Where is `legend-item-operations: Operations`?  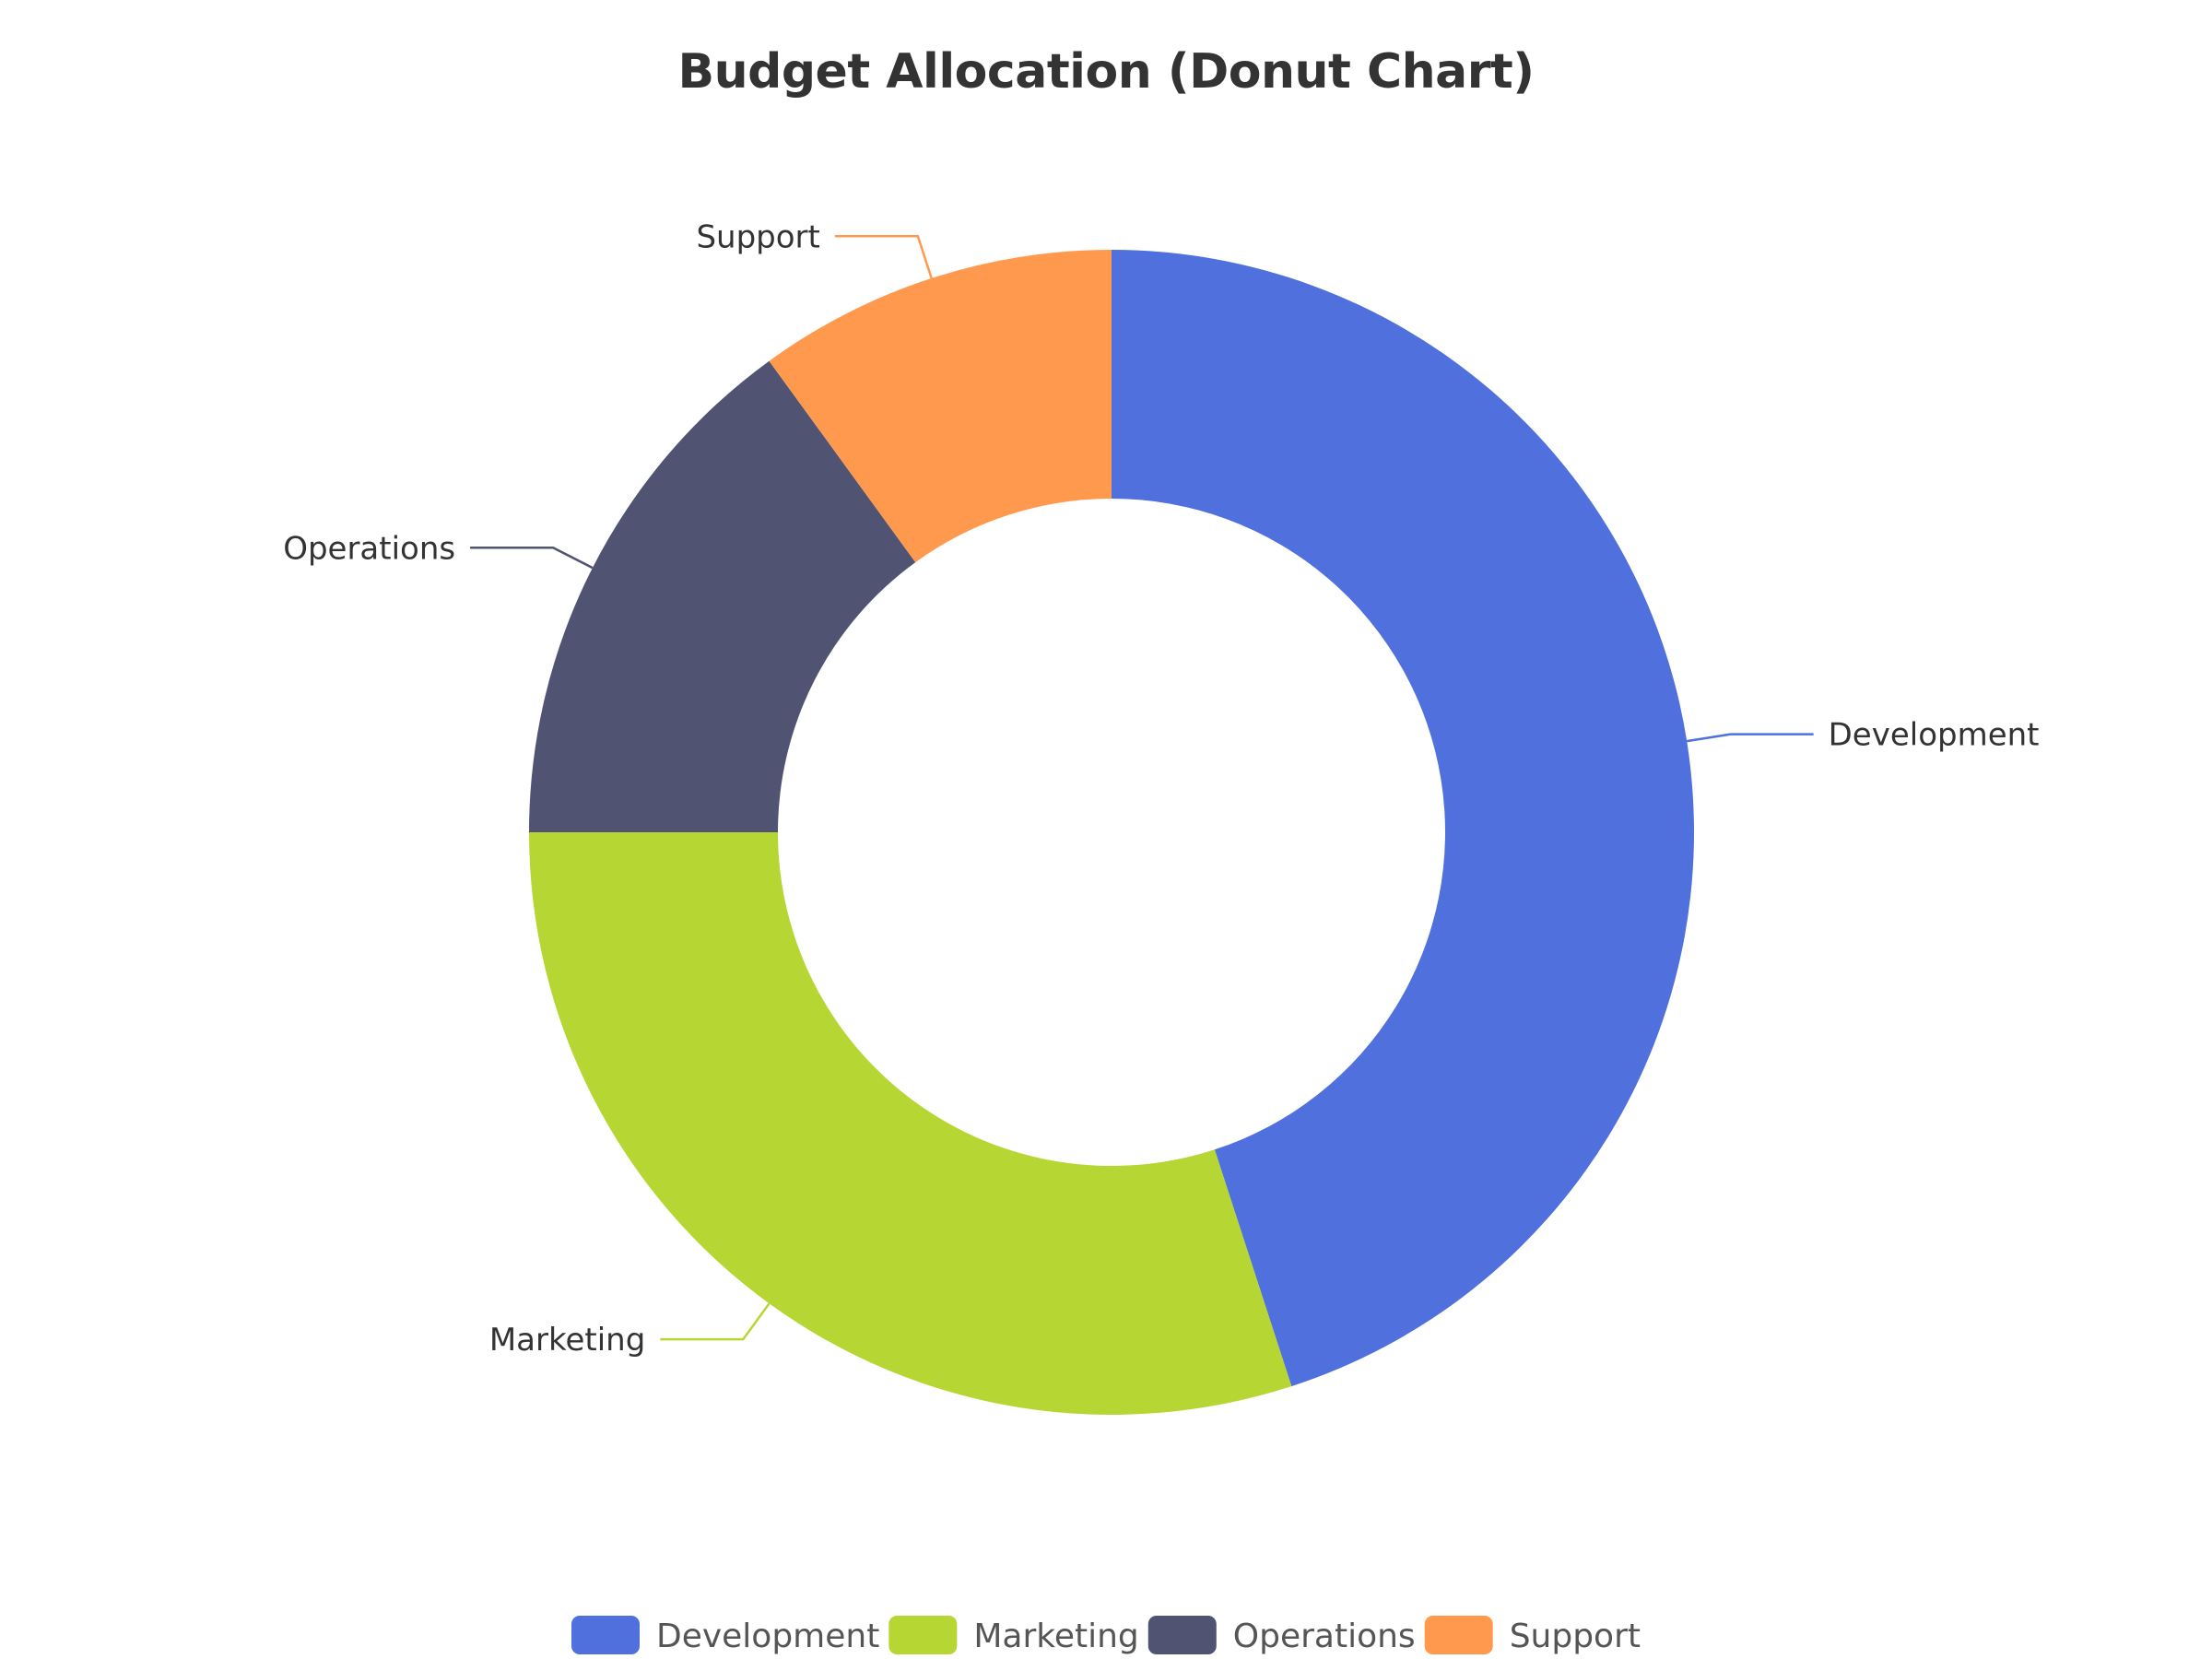
legend-item-operations: Operations is located at coordinates (1281, 1635).